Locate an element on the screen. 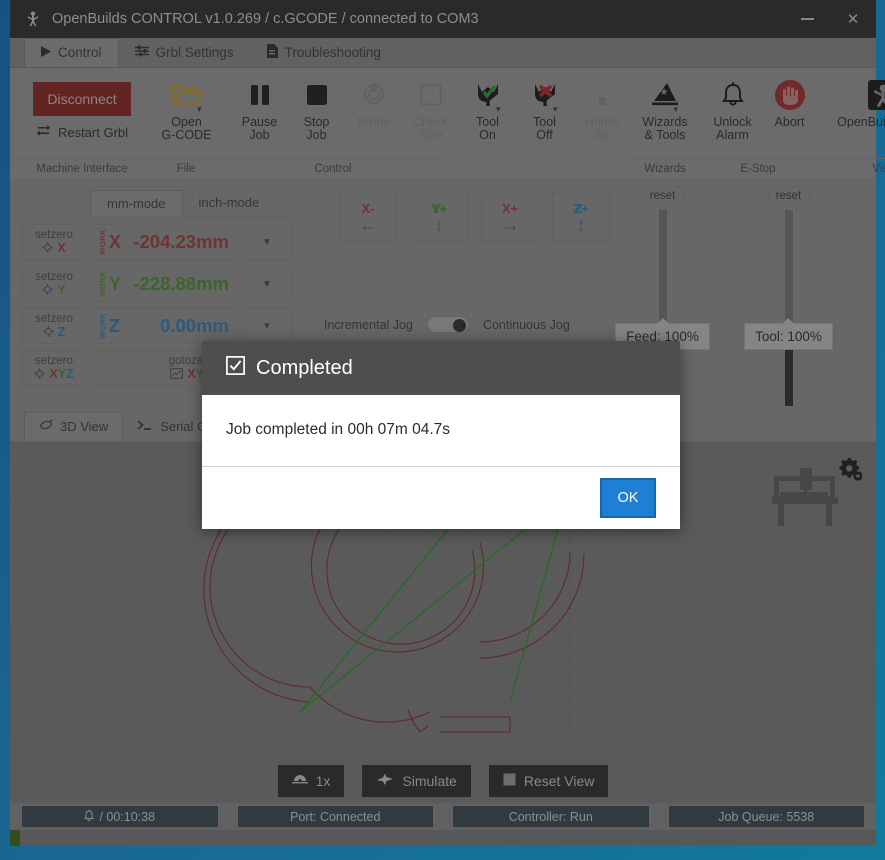 The width and height of the screenshot is (885, 860). abort-button: Abort is located at coordinates (789, 101).